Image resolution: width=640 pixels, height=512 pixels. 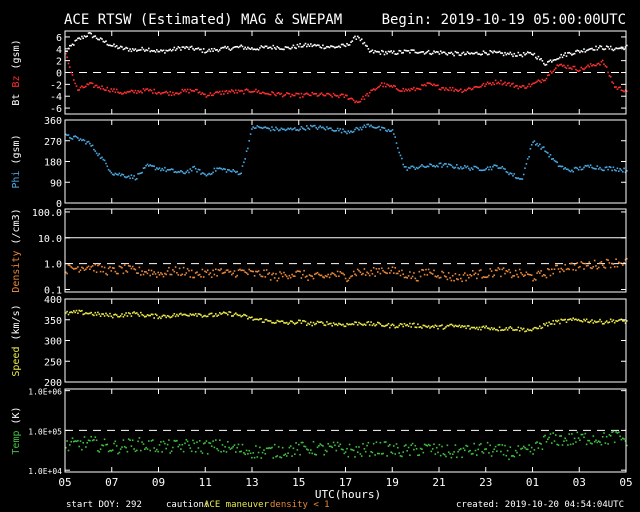 I want to click on speed-ylabel-part: Speed, so click(x=16, y=362).